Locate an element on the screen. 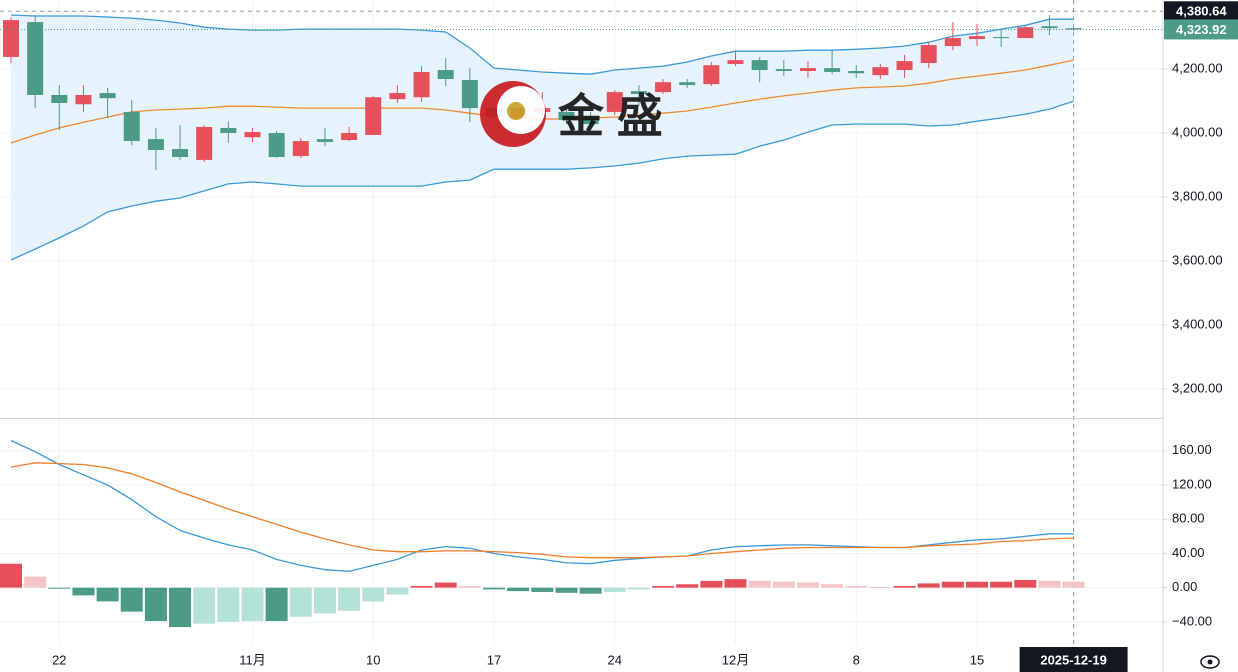 The image size is (1238, 672). y-tick-label: 3,800.00 is located at coordinates (1197, 195).